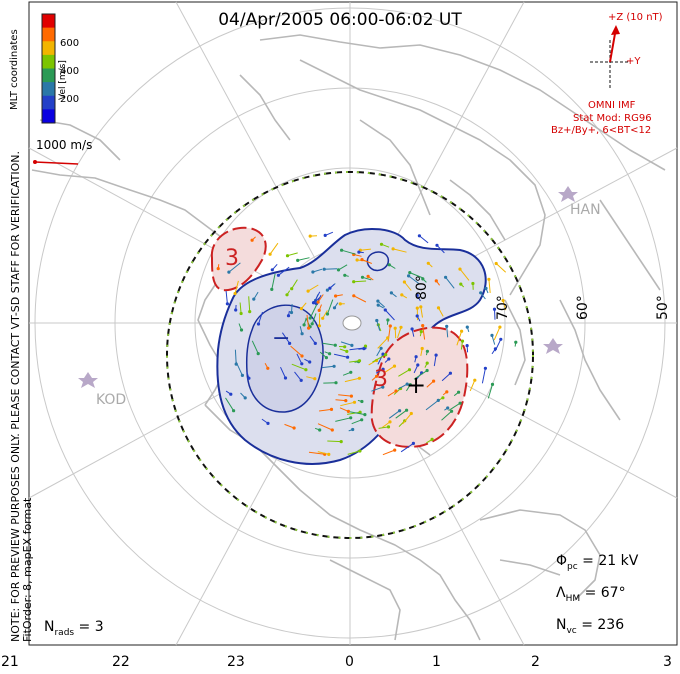 The height and width of the screenshot is (674, 680). I want to click on mlt-label-22: 22, so click(121, 662).